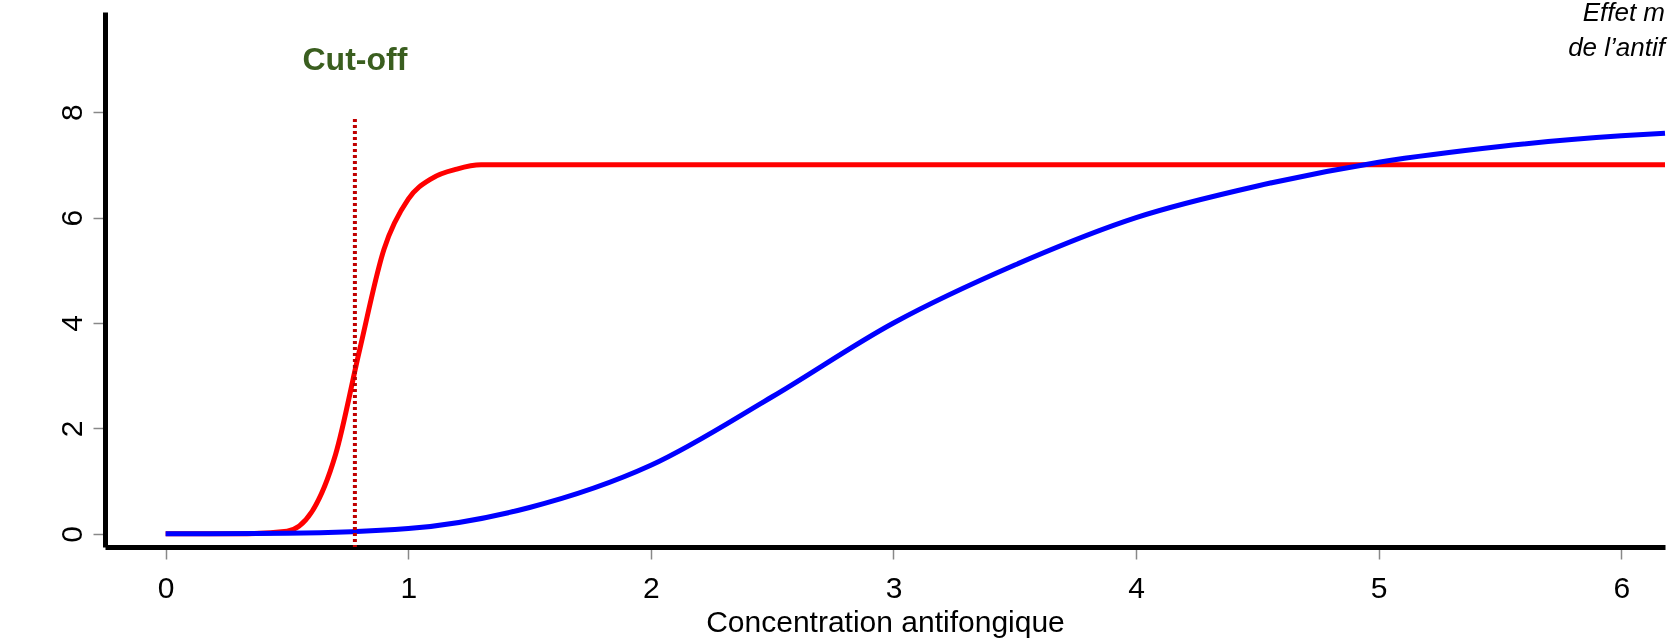 The width and height of the screenshot is (1669, 639). What do you see at coordinates (71, 323) in the screenshot?
I see `y-tick-label: 4` at bounding box center [71, 323].